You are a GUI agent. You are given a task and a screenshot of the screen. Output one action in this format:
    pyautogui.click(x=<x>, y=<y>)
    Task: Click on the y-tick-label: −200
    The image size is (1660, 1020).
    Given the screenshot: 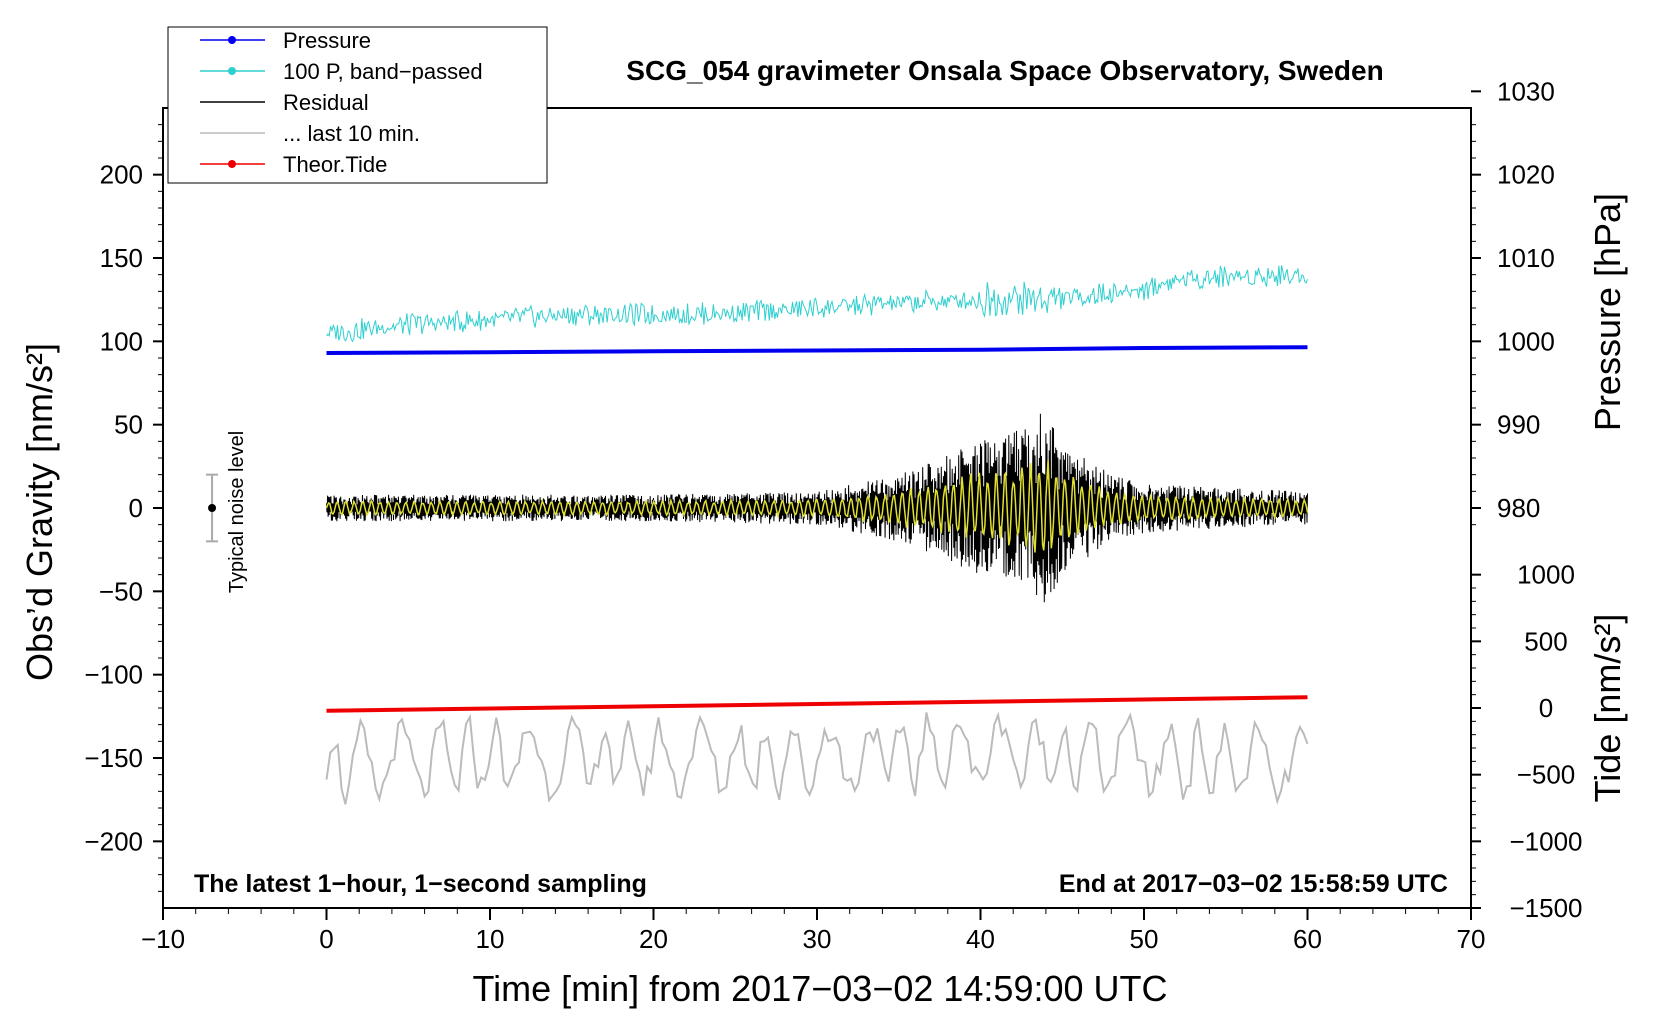 What is the action you would take?
    pyautogui.click(x=113, y=841)
    